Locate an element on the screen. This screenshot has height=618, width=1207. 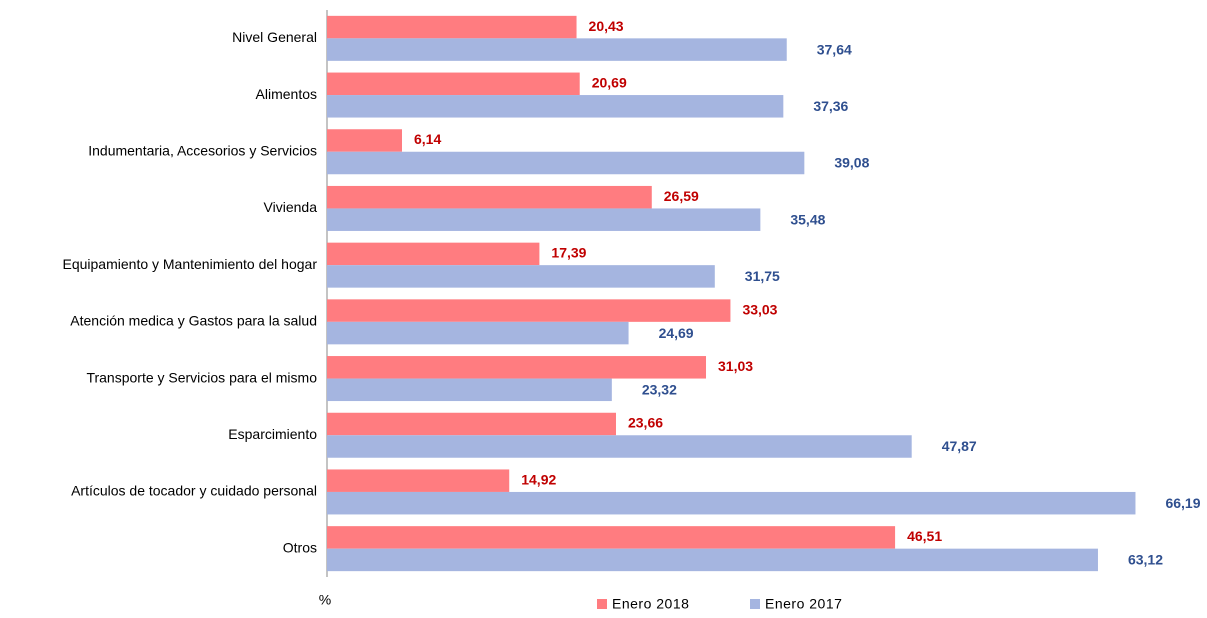
value-label: 39,08 is located at coordinates (851, 163).